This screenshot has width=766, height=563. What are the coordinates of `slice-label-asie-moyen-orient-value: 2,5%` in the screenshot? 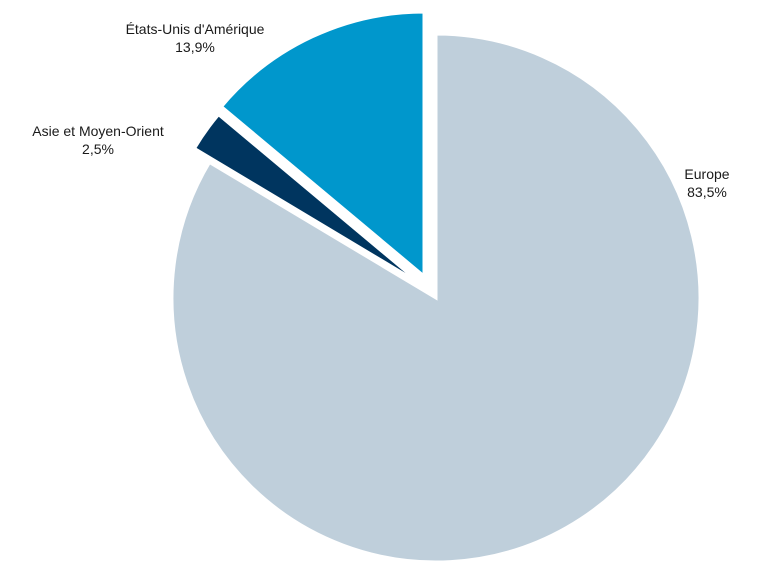 It's located at (98, 149).